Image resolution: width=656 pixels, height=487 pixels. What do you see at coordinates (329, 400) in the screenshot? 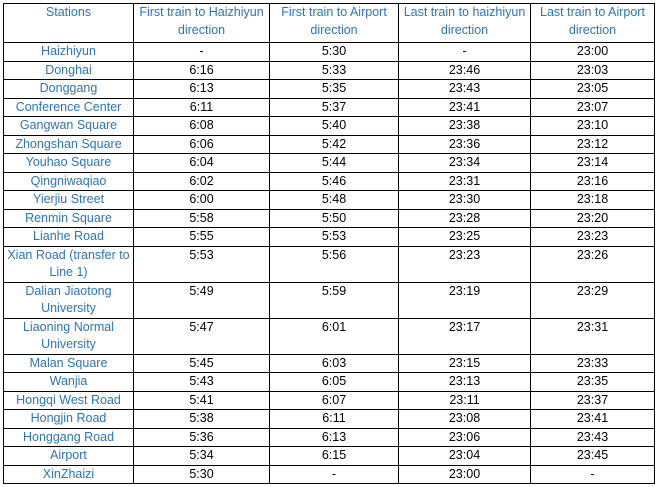
I see `table-row: Hongqi West Road 5:41 6:07 23:11 23:37` at bounding box center [329, 400].